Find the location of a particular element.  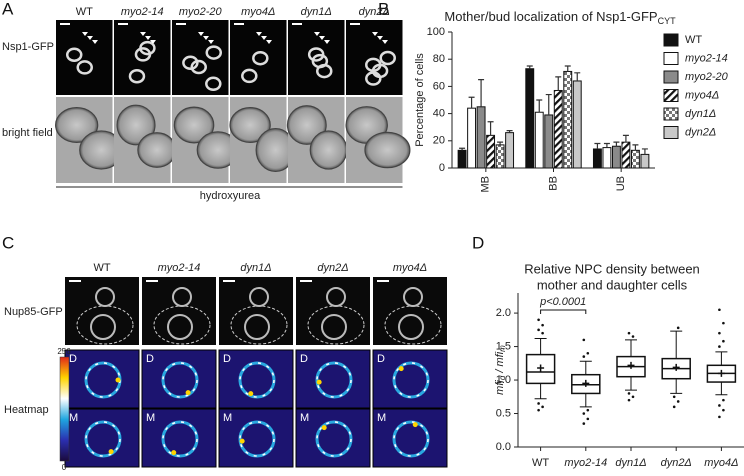

y-tick-label: 20 is located at coordinates (439, 141).